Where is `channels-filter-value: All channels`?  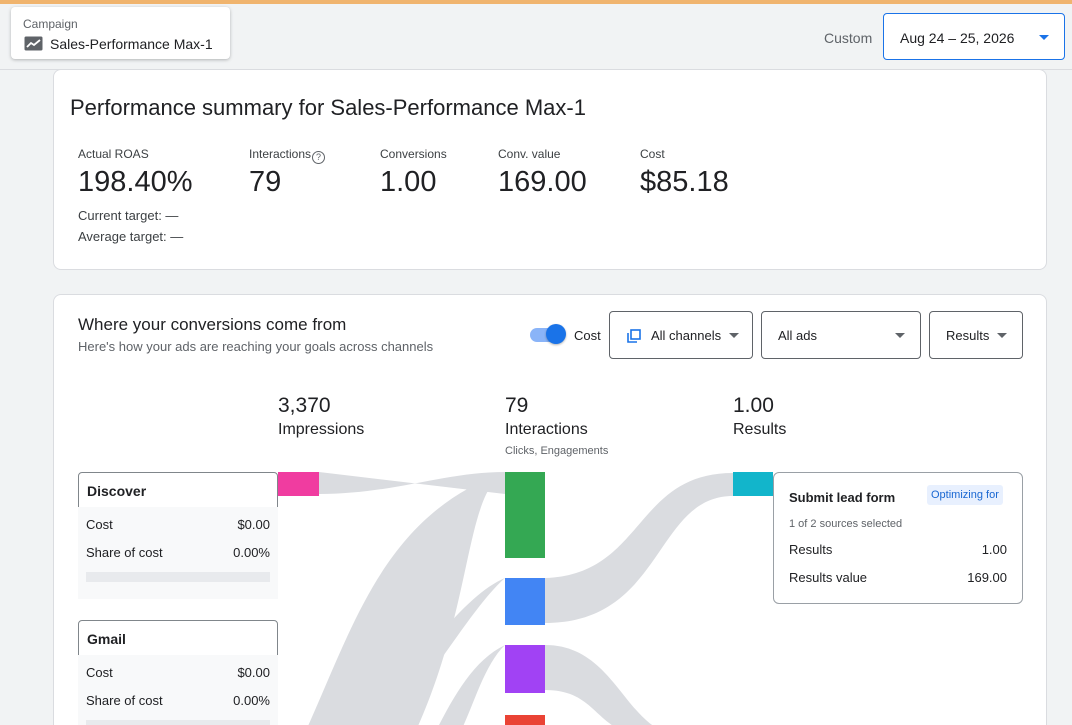
channels-filter-value: All channels is located at coordinates (686, 335).